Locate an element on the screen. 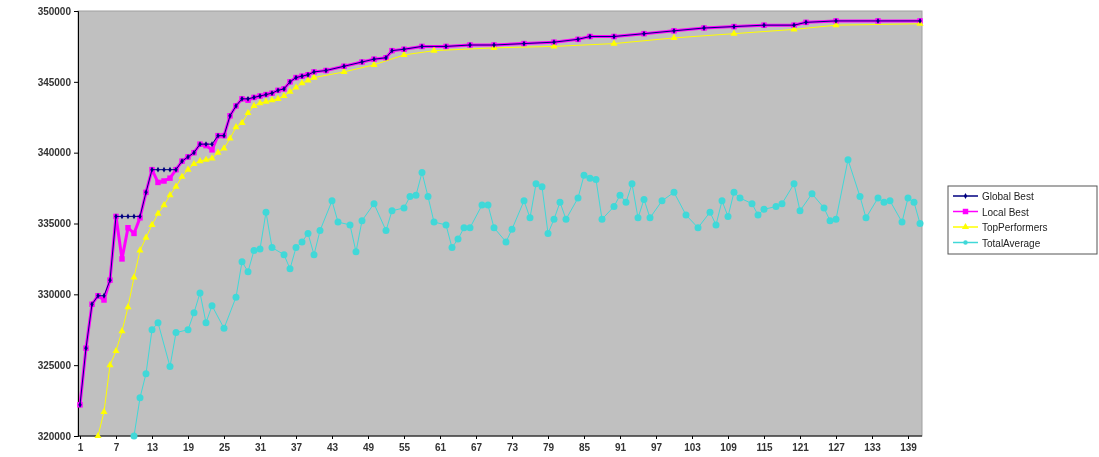  x-tick-label: 49 is located at coordinates (368, 447).